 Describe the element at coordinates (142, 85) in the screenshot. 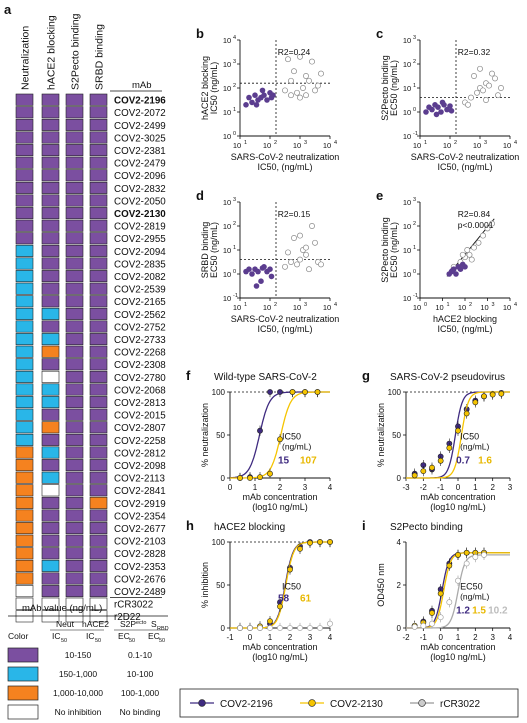

I see `mab-header: mAb` at that location.